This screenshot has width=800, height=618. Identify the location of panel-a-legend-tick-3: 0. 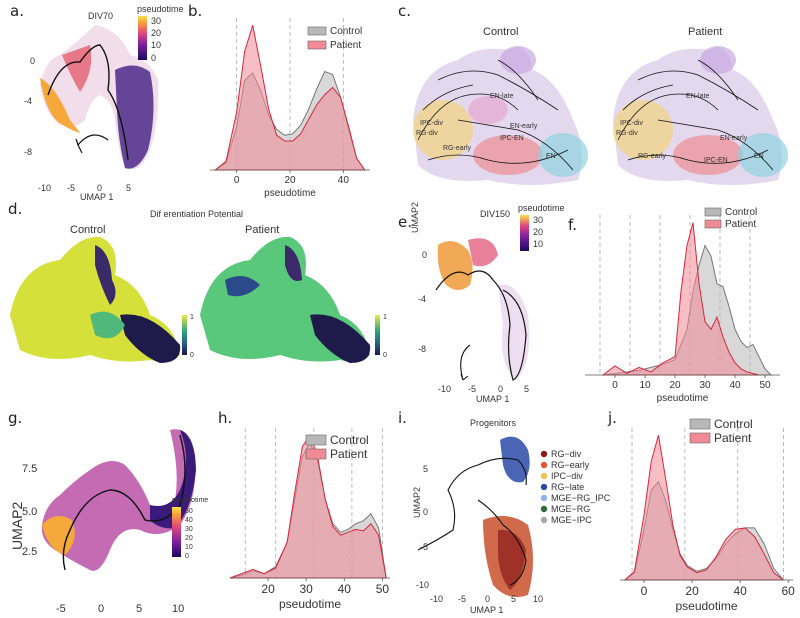
(153, 58).